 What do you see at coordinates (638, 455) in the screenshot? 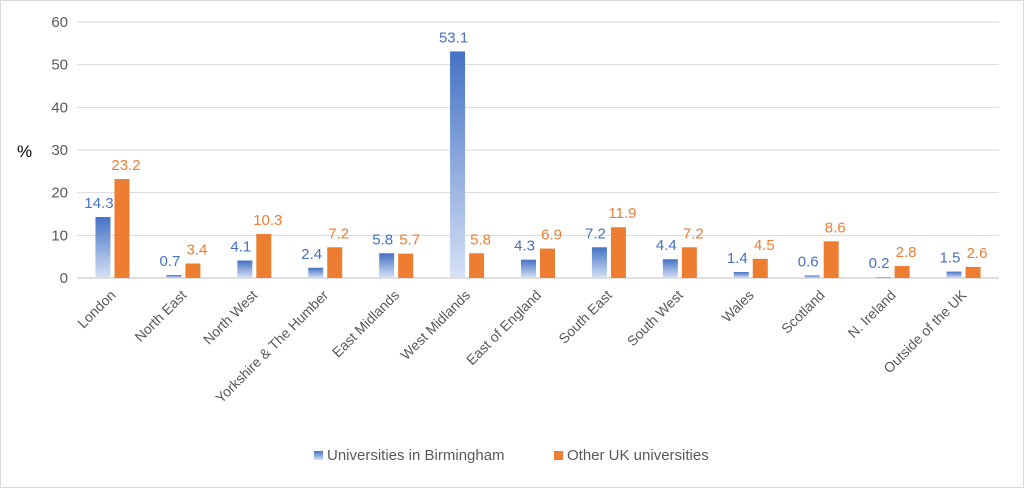
I see `legend-label-other-uk-universities: Other UK universities` at bounding box center [638, 455].